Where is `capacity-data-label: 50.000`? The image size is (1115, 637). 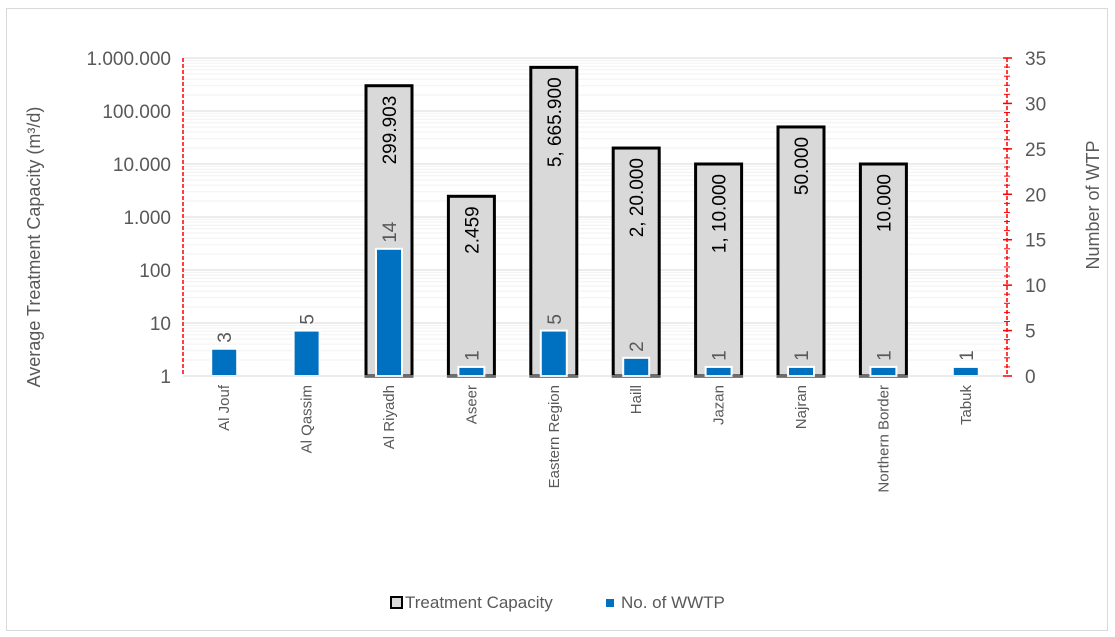
capacity-data-label: 50.000 is located at coordinates (802, 166).